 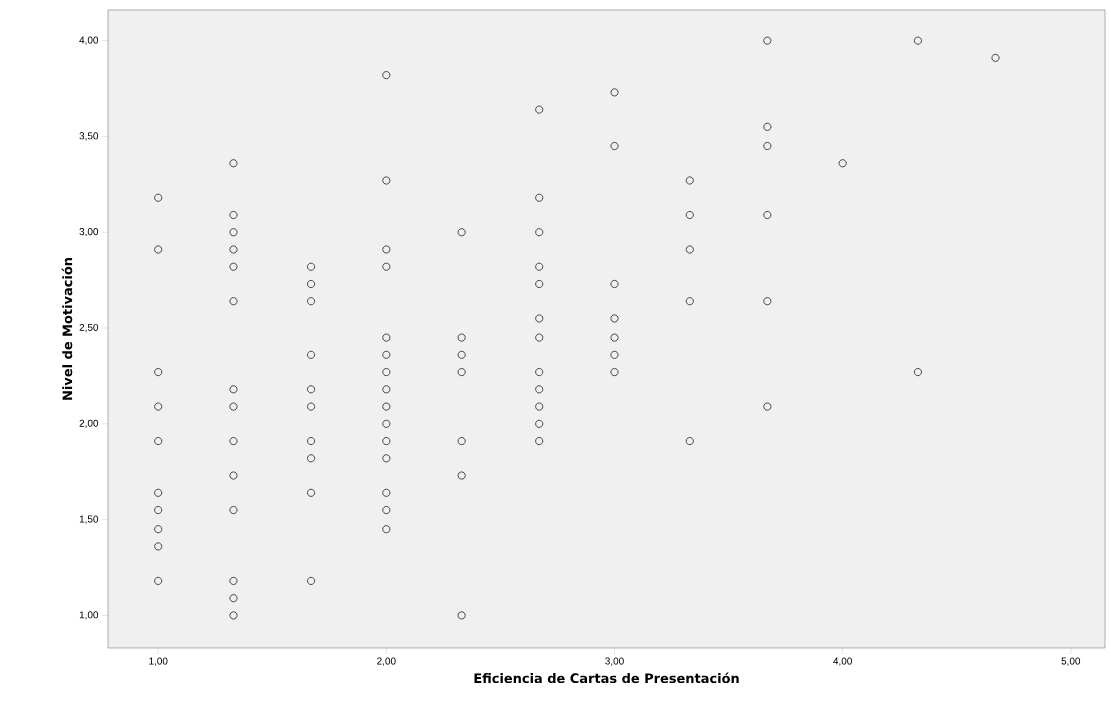 I want to click on x-axis-title: Eficiencia de Cartas de Presentación, so click(x=606, y=678).